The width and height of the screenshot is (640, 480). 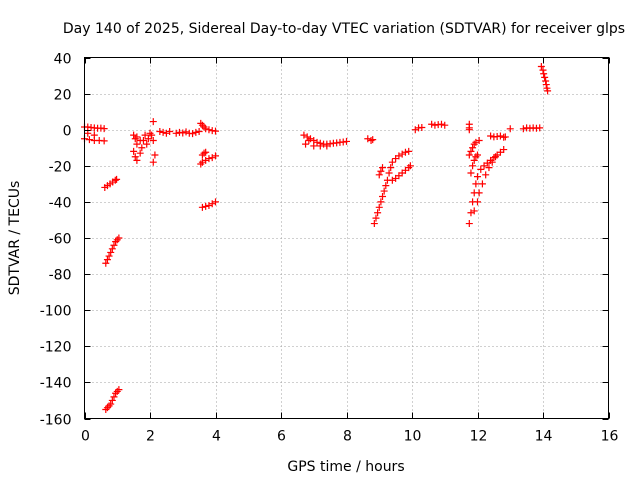 What do you see at coordinates (216, 437) in the screenshot?
I see `x-tick-label: 4` at bounding box center [216, 437].